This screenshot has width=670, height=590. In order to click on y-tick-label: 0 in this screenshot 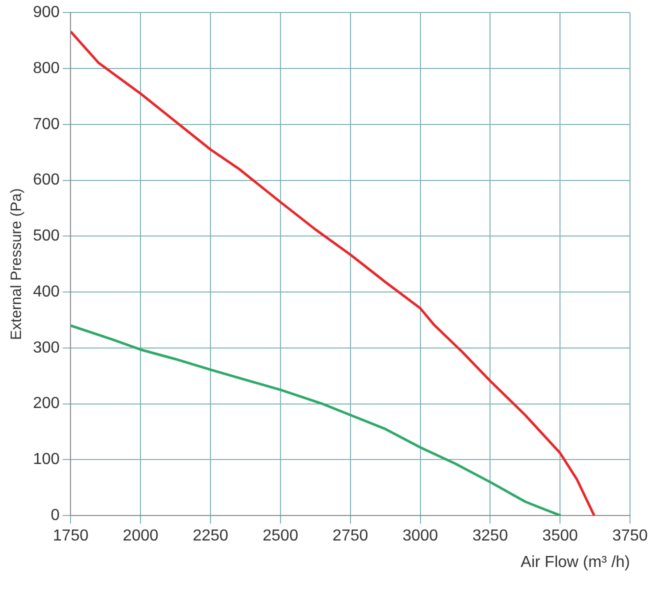, I will do `click(55, 515)`.